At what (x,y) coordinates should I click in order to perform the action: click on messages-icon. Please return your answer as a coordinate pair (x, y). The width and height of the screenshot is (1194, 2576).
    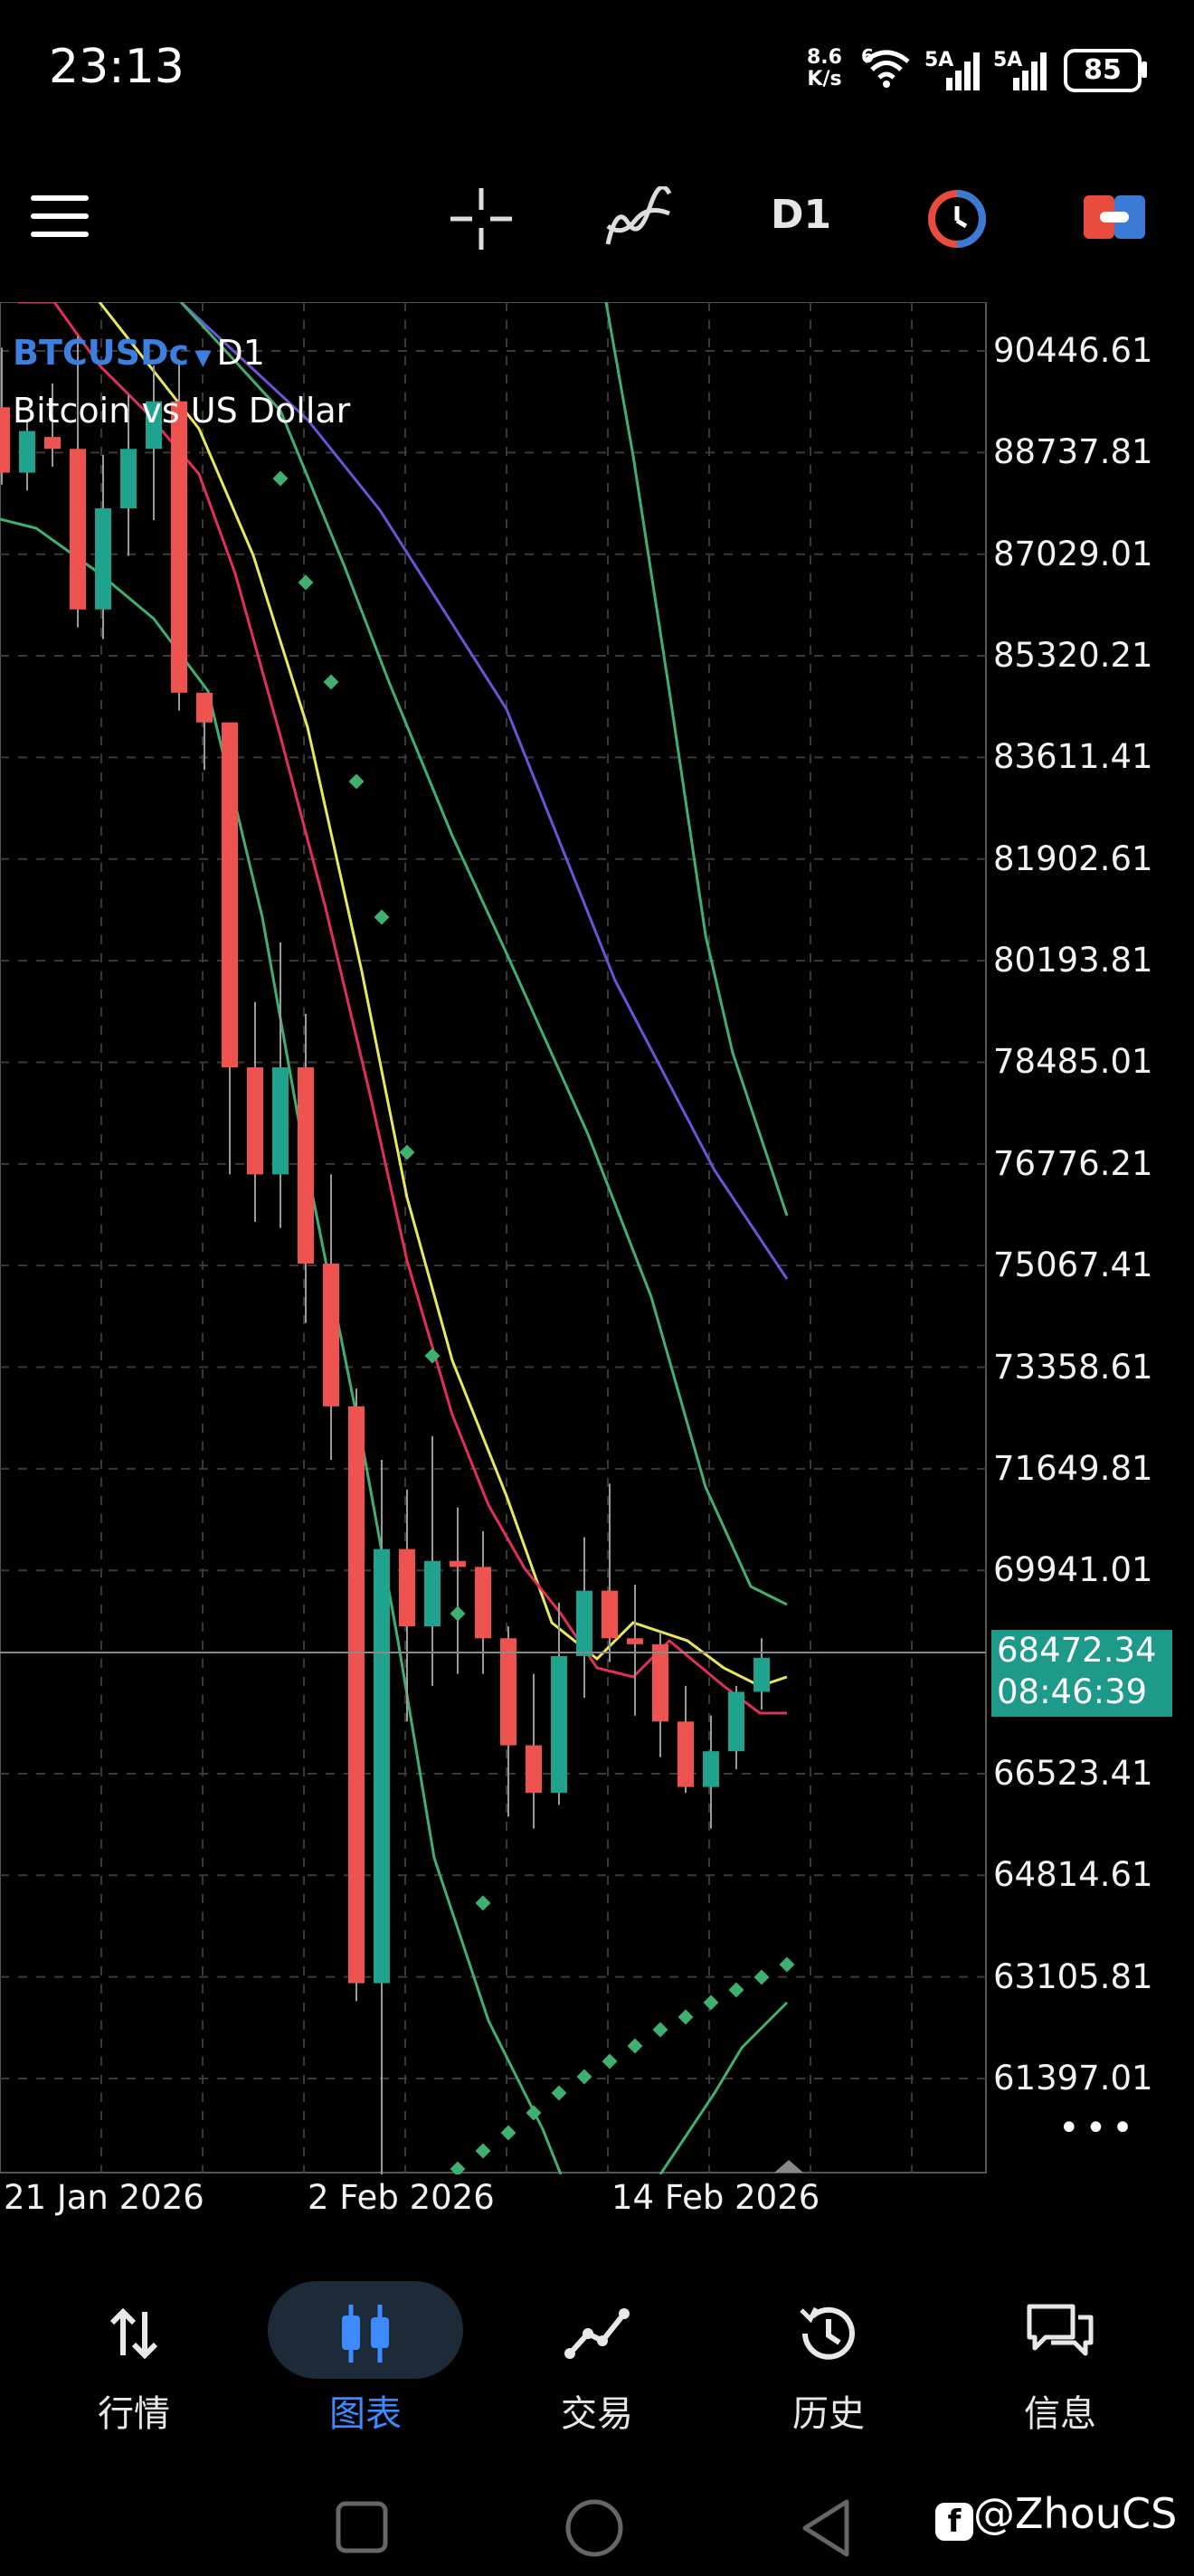
    Looking at the image, I should click on (1060, 2330).